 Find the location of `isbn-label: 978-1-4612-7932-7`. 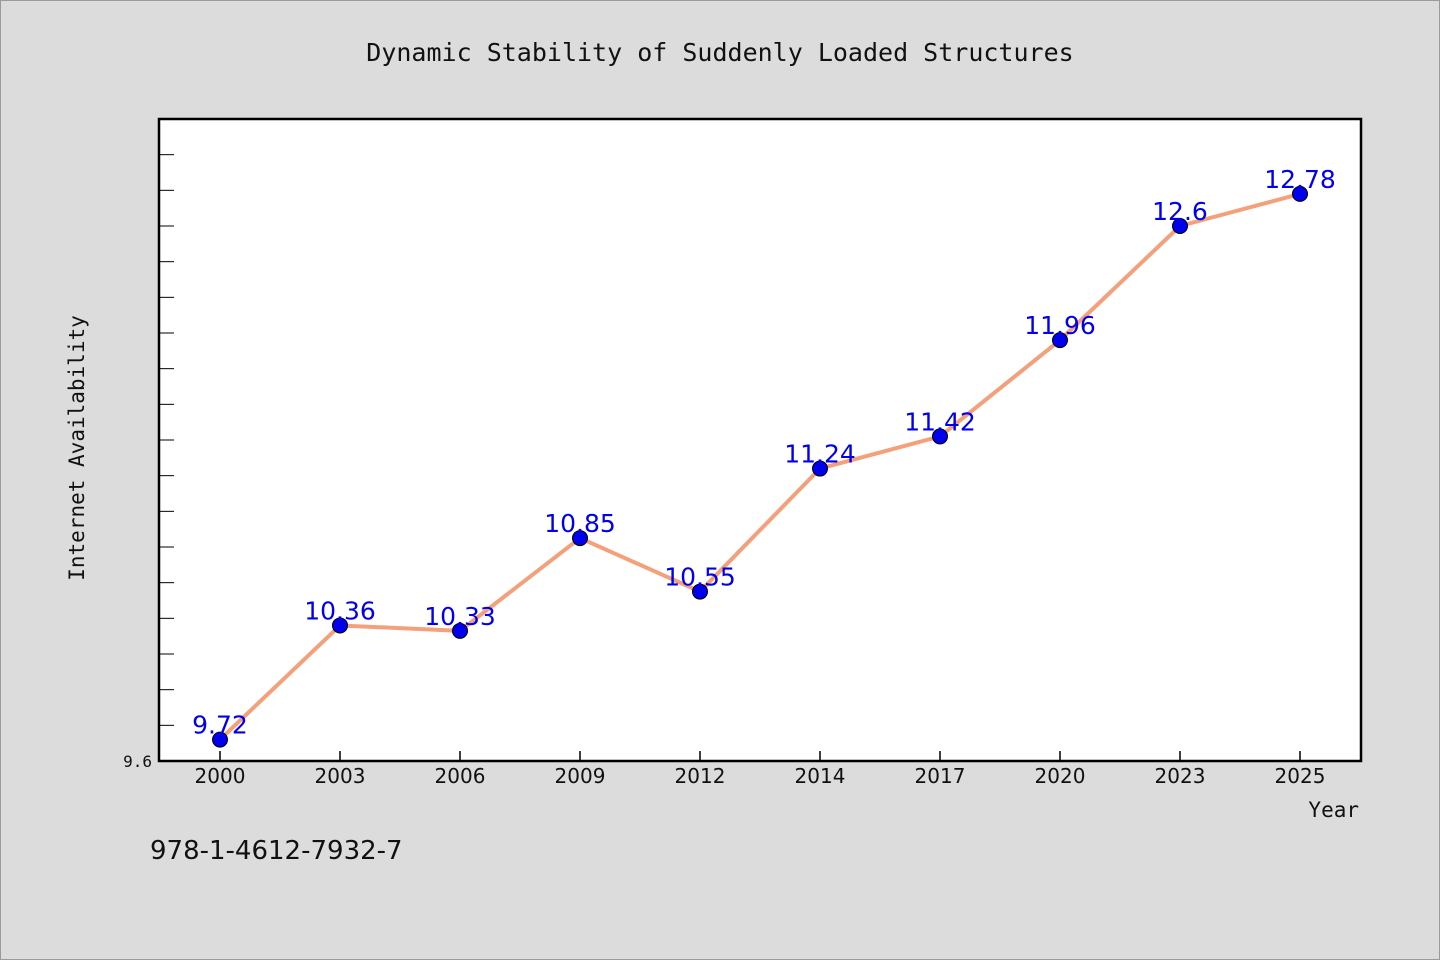

isbn-label: 978-1-4612-7932-7 is located at coordinates (276, 851).